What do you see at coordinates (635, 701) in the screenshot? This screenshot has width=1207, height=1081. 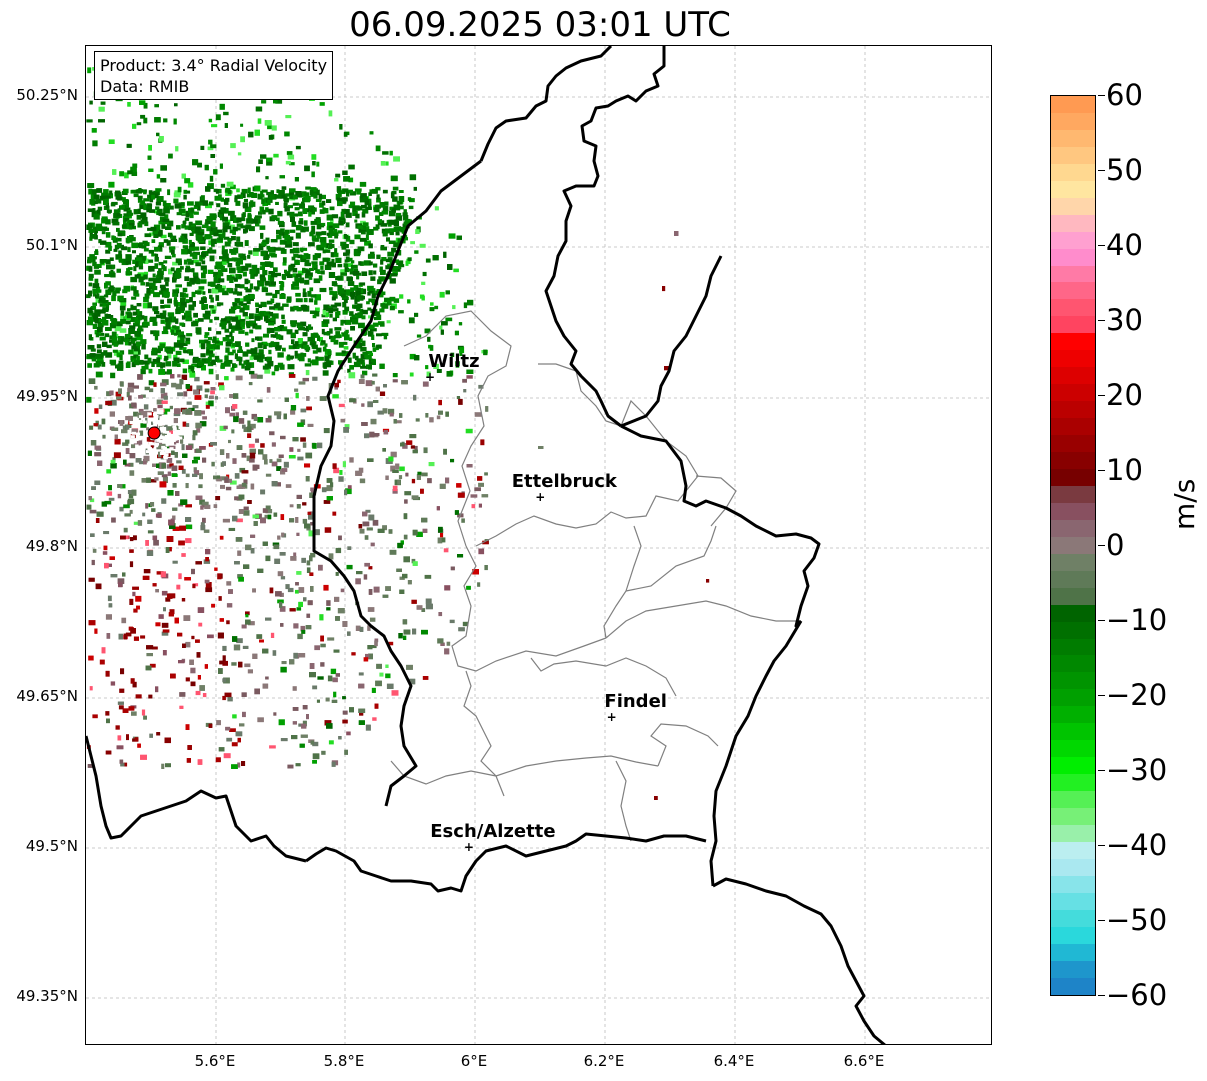 I see `city-label: Findel` at bounding box center [635, 701].